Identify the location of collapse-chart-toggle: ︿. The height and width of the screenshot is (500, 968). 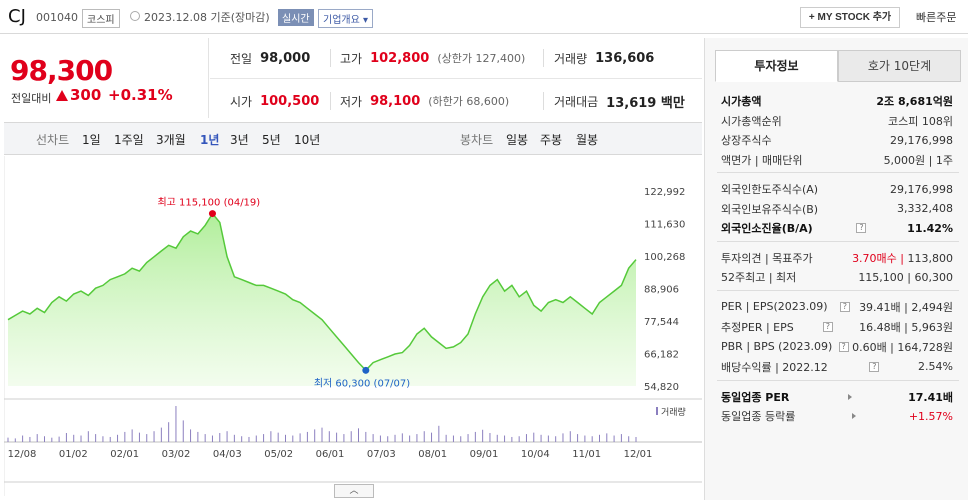
(354, 491).